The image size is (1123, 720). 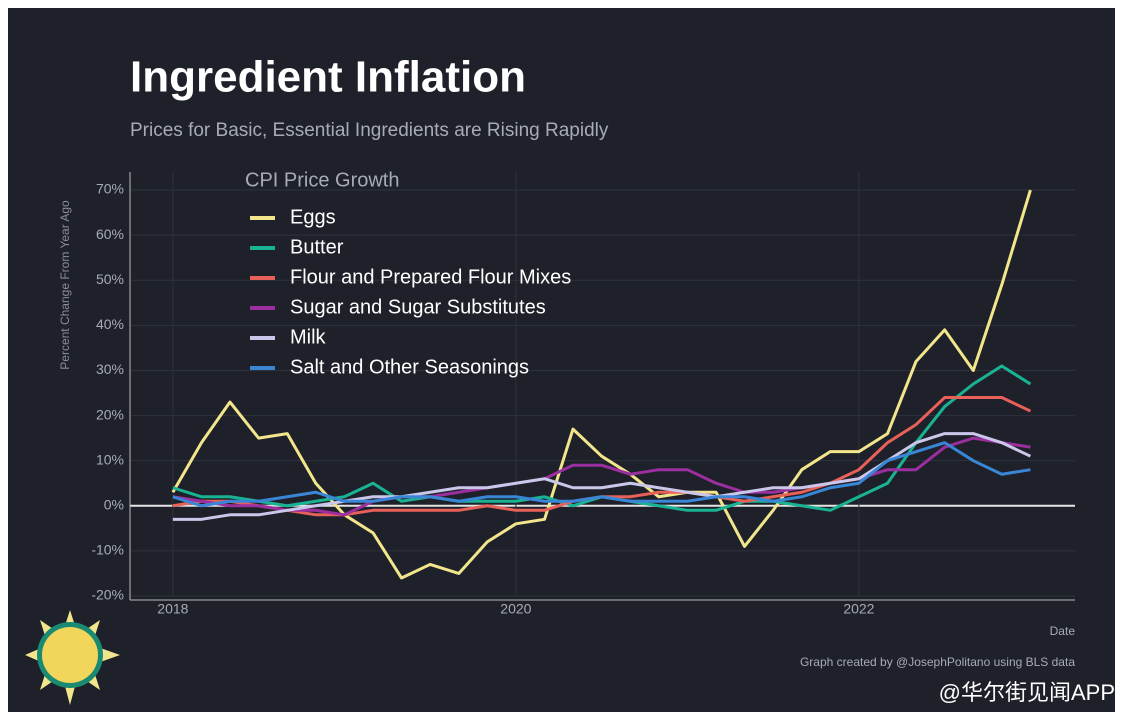 What do you see at coordinates (107, 550) in the screenshot?
I see `y-tick-label: -10%` at bounding box center [107, 550].